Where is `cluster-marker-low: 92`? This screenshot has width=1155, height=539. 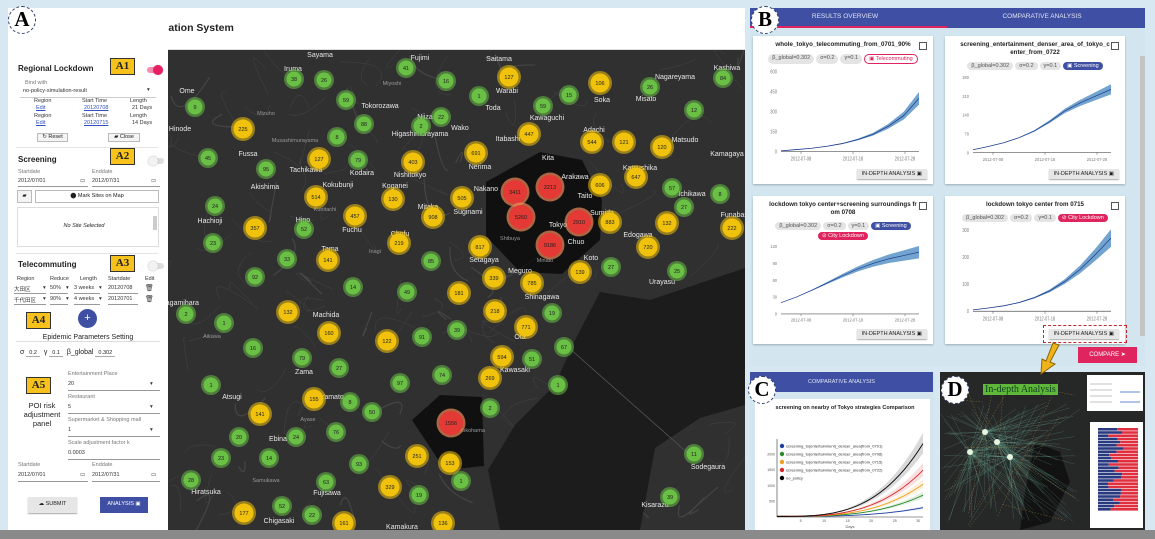
cluster-marker-low: 92 is located at coordinates (255, 277).